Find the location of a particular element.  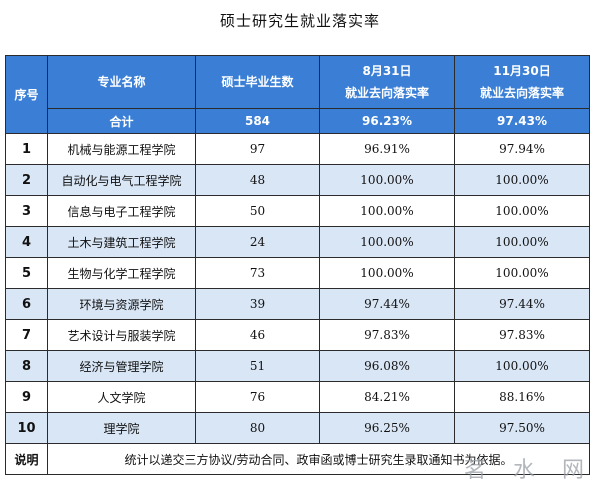

table-row: 10 理学院 80 96.25% 97.50% is located at coordinates (297, 428).